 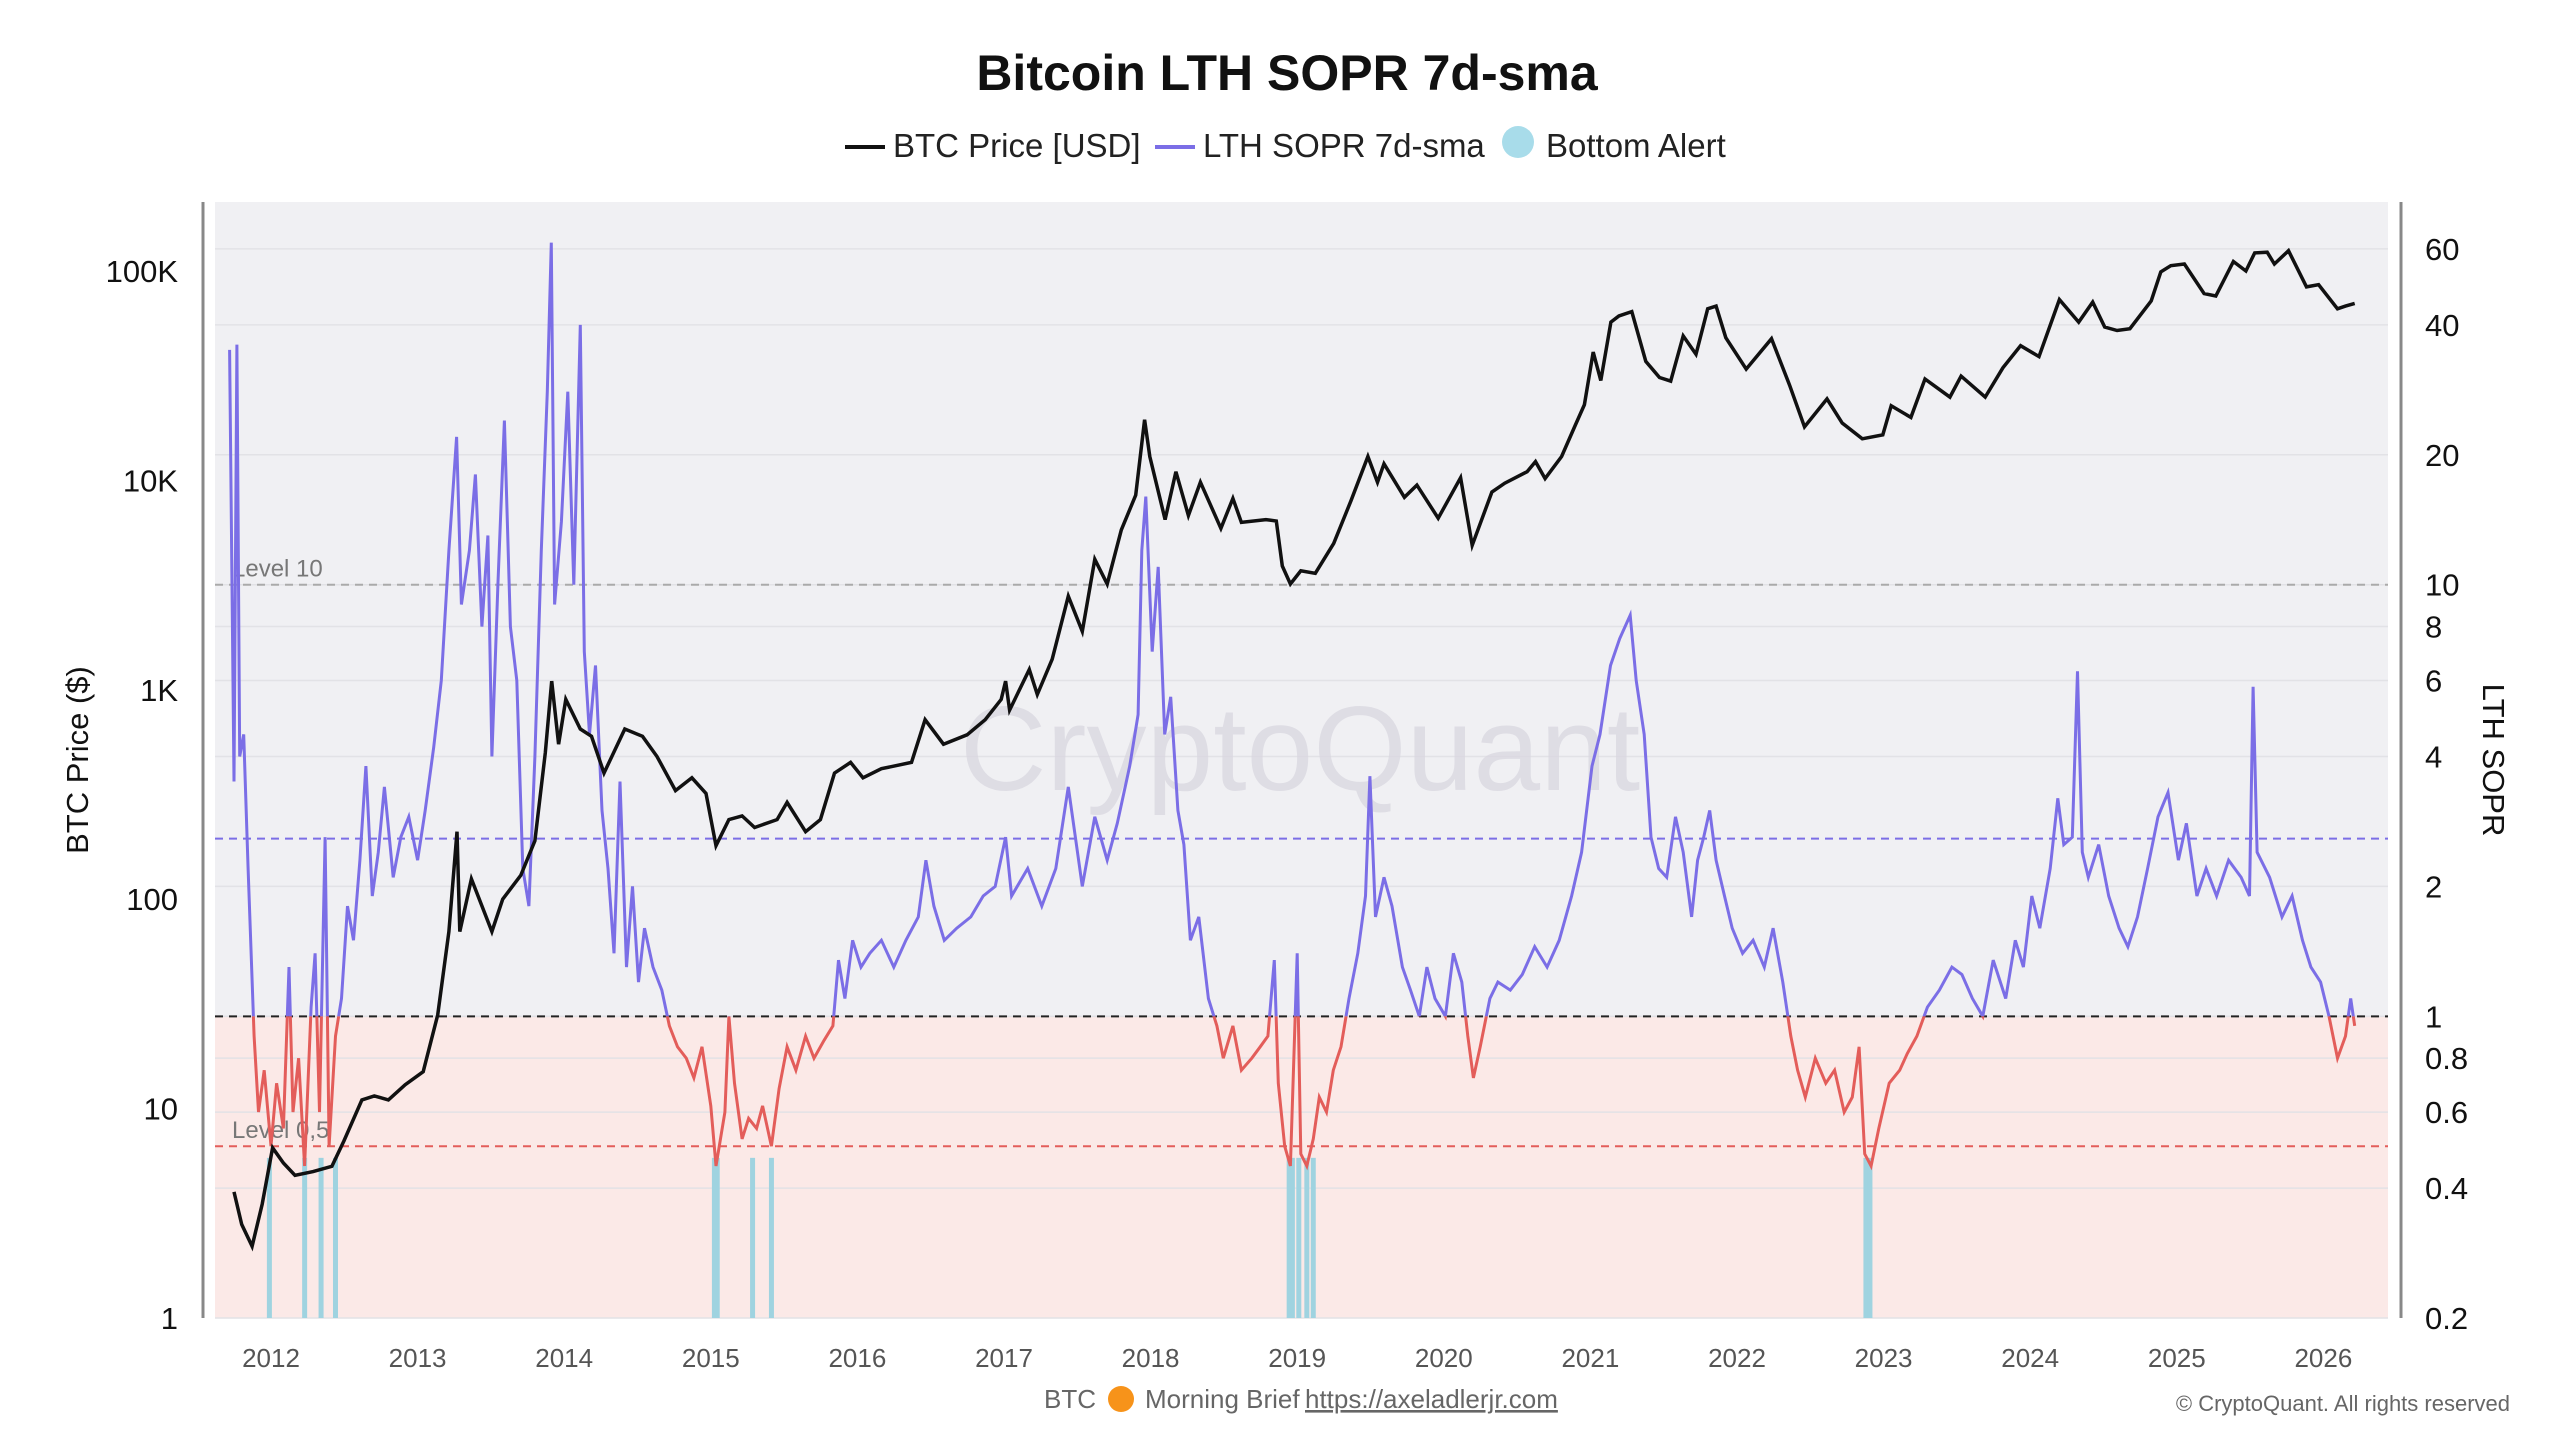 What do you see at coordinates (2433, 627) in the screenshot?
I see `right-tick-label: 8` at bounding box center [2433, 627].